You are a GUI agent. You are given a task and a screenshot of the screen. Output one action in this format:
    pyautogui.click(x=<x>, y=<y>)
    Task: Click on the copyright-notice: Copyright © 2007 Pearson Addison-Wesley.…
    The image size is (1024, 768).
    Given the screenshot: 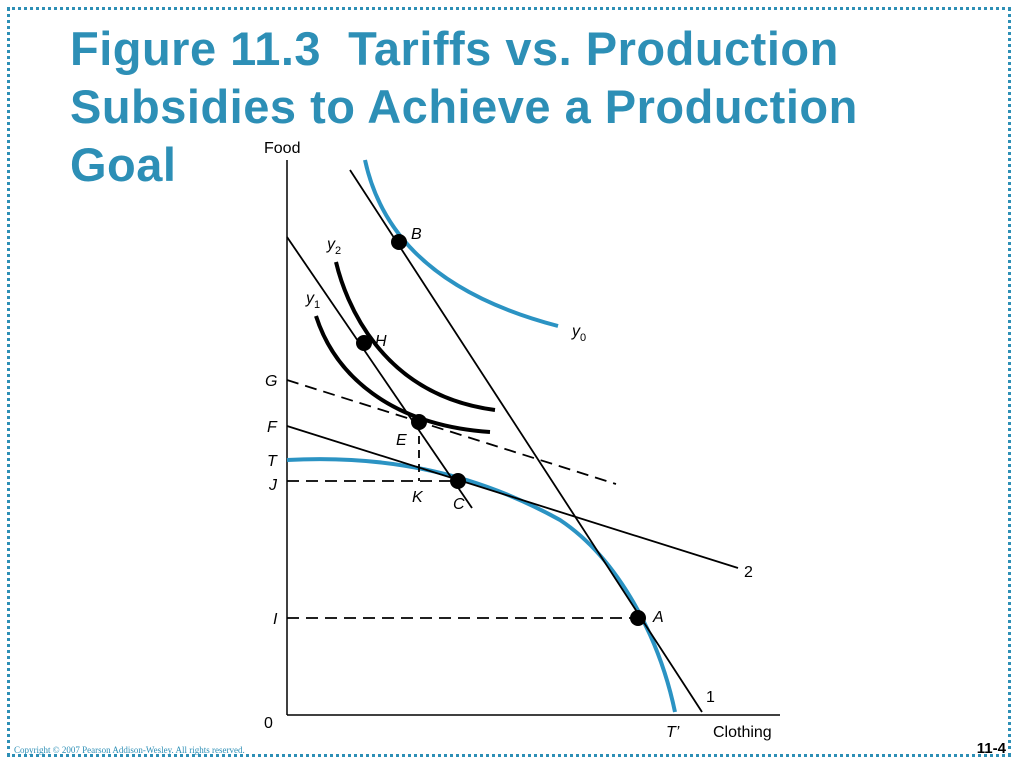 What is the action you would take?
    pyautogui.click(x=129, y=750)
    